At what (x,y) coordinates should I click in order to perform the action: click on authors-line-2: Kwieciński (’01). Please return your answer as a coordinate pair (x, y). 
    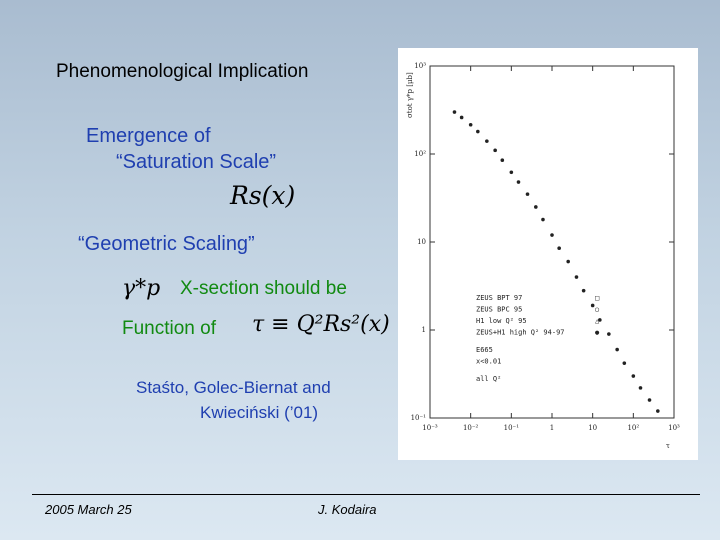
    Looking at the image, I should click on (259, 412).